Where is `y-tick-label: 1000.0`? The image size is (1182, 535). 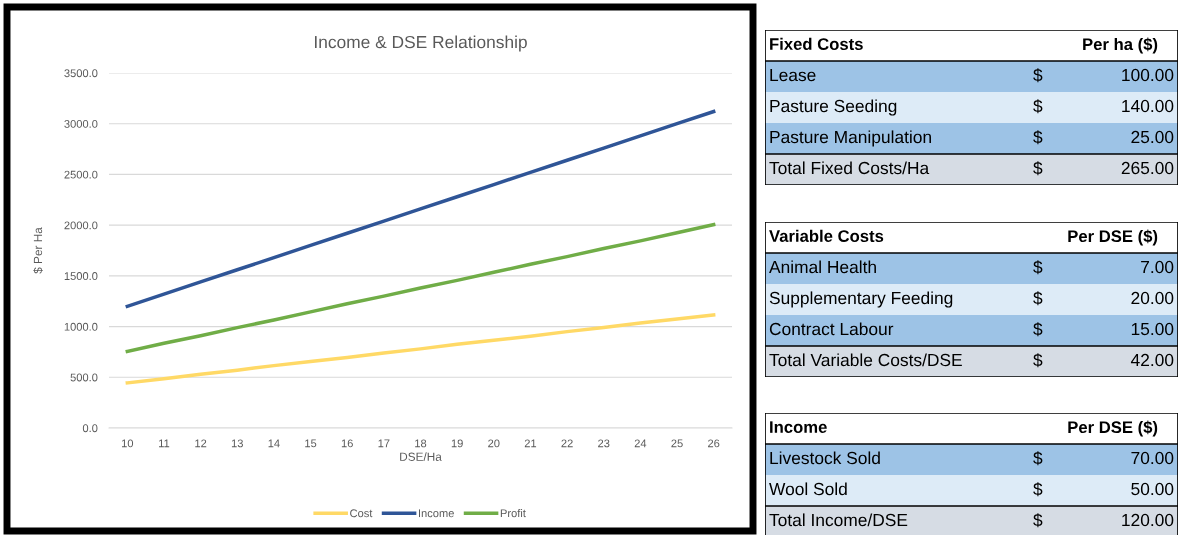
y-tick-label: 1000.0 is located at coordinates (81, 326).